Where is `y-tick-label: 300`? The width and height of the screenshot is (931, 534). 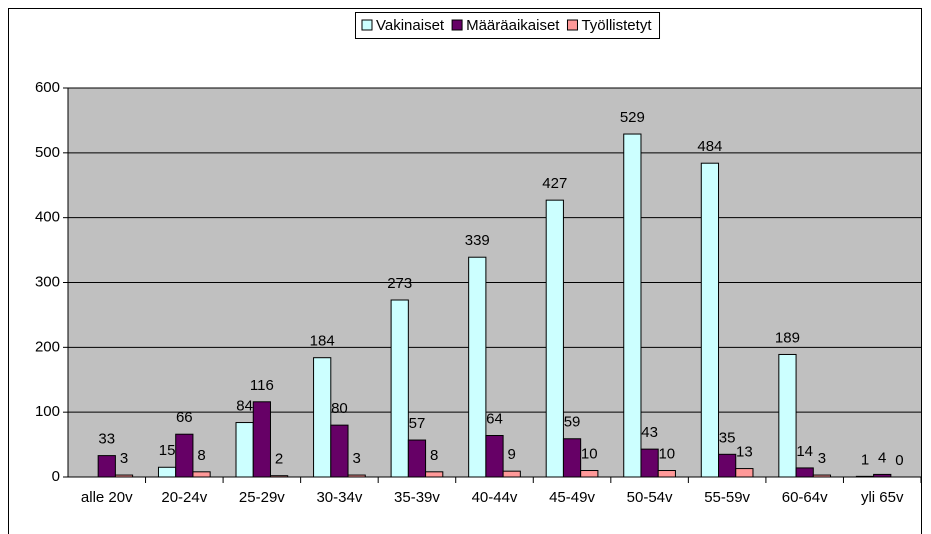
y-tick-label: 300 is located at coordinates (47, 281).